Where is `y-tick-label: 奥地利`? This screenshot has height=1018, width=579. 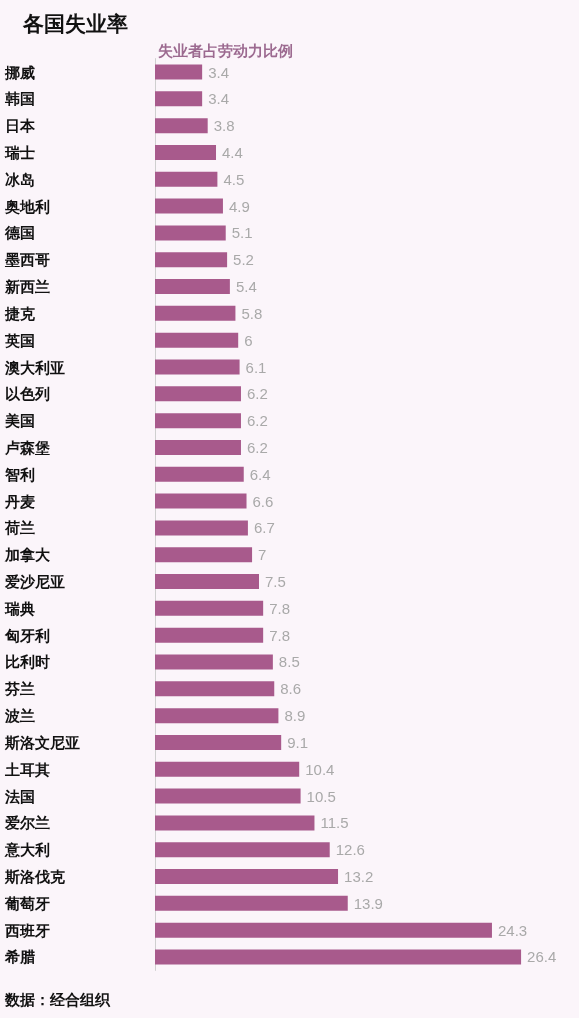 y-tick-label: 奥地利 is located at coordinates (27, 206).